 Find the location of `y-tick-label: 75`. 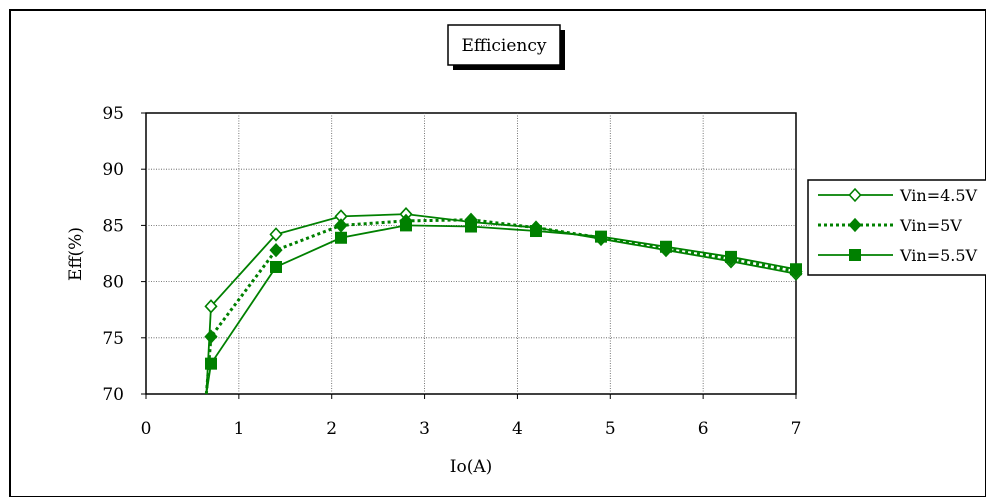

y-tick-label: 75 is located at coordinates (113, 339).